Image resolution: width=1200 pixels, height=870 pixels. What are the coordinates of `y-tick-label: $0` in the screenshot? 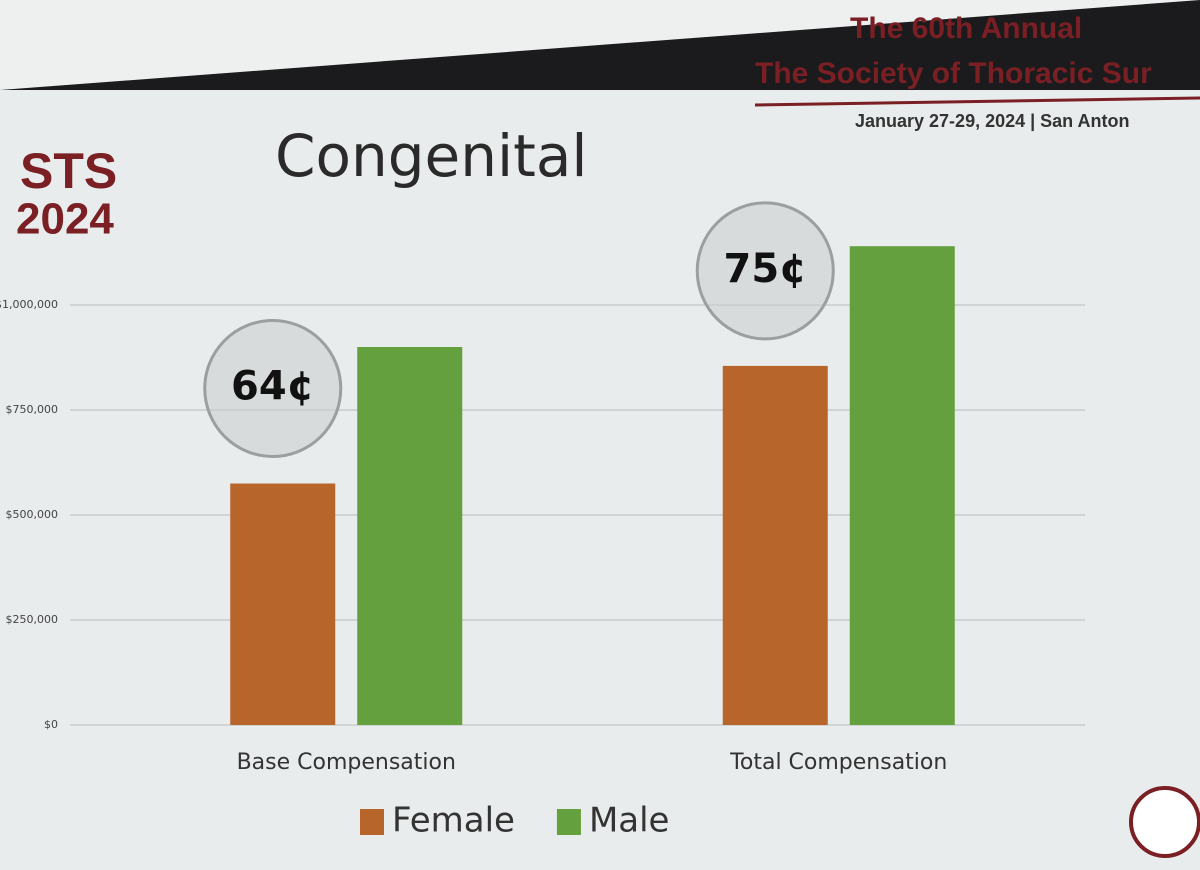 It's located at (51, 724).